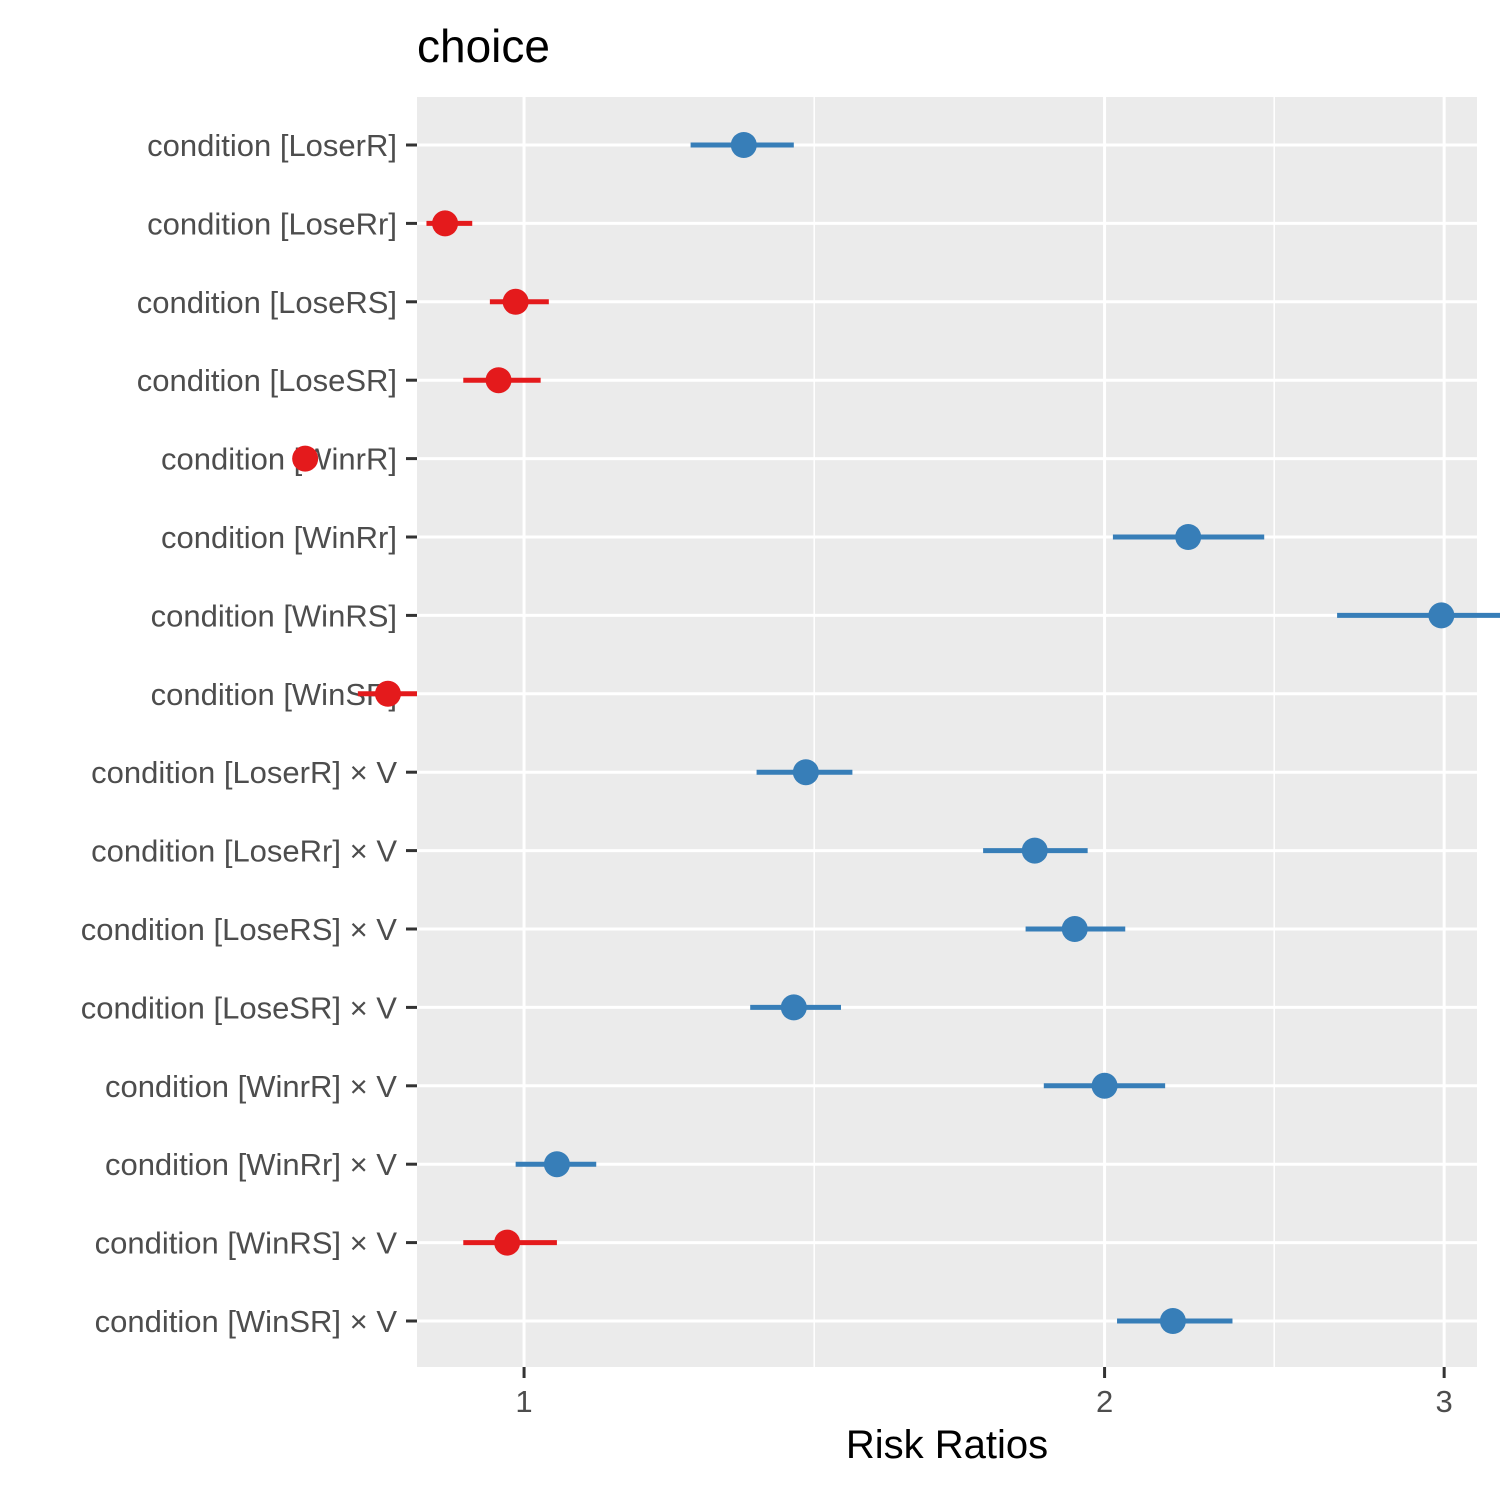  What do you see at coordinates (483, 46) in the screenshot?
I see `chart-title: choice` at bounding box center [483, 46].